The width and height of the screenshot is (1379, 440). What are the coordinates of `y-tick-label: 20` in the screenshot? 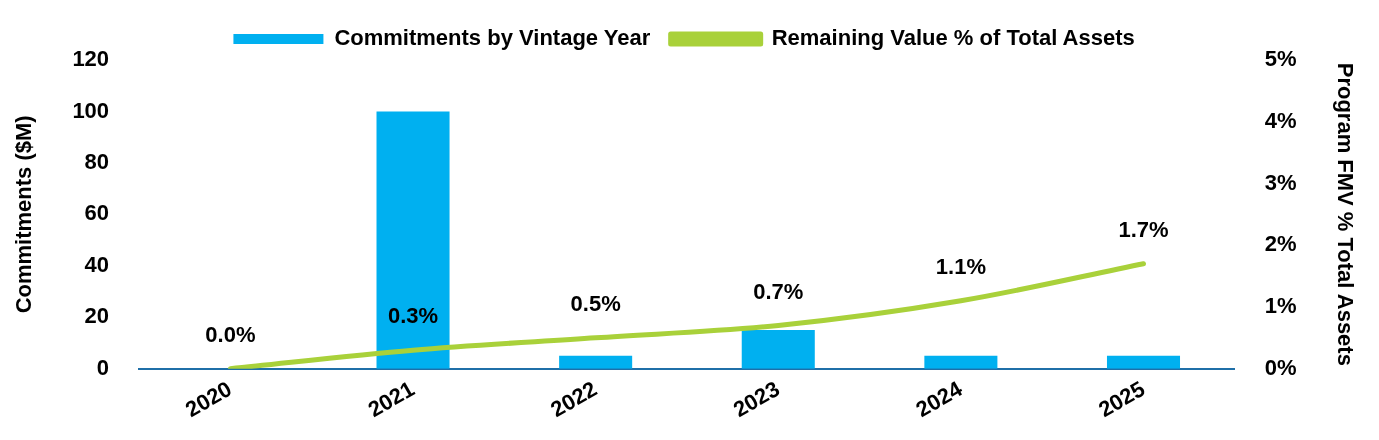 It's located at (97, 316).